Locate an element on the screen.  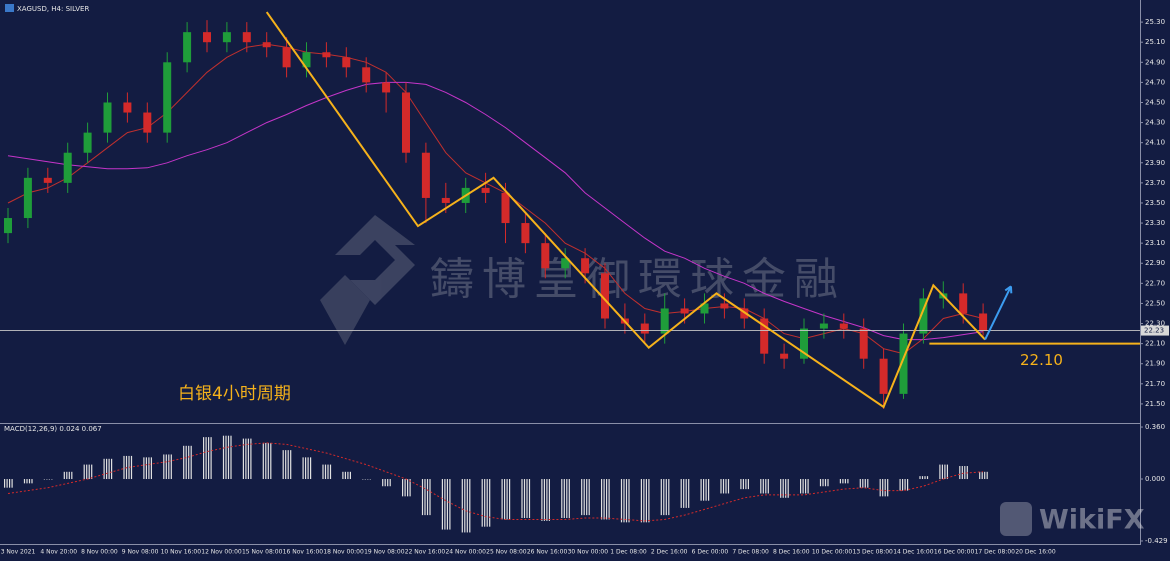
y-tick-label: 23.10 is located at coordinates (1155, 243).